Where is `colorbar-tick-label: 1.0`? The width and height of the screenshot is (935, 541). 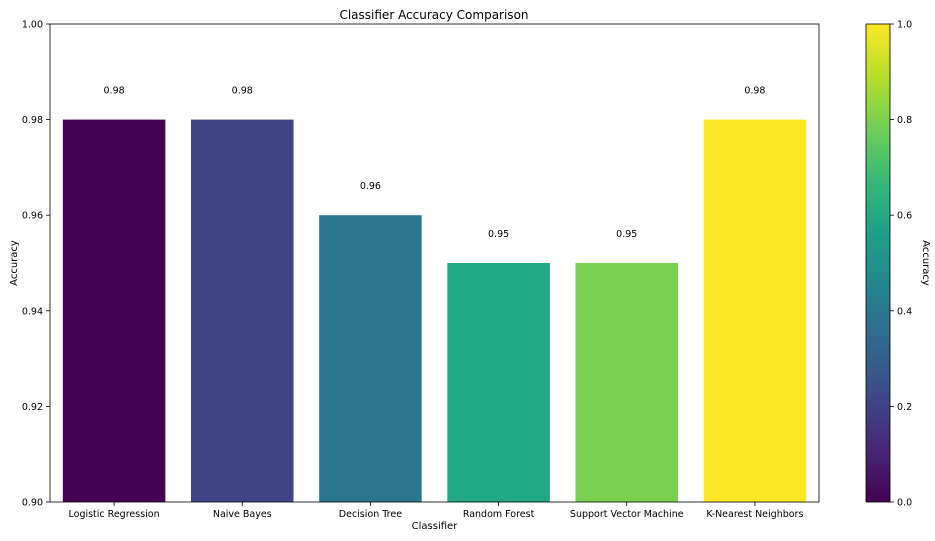
colorbar-tick-label: 1.0 is located at coordinates (904, 25).